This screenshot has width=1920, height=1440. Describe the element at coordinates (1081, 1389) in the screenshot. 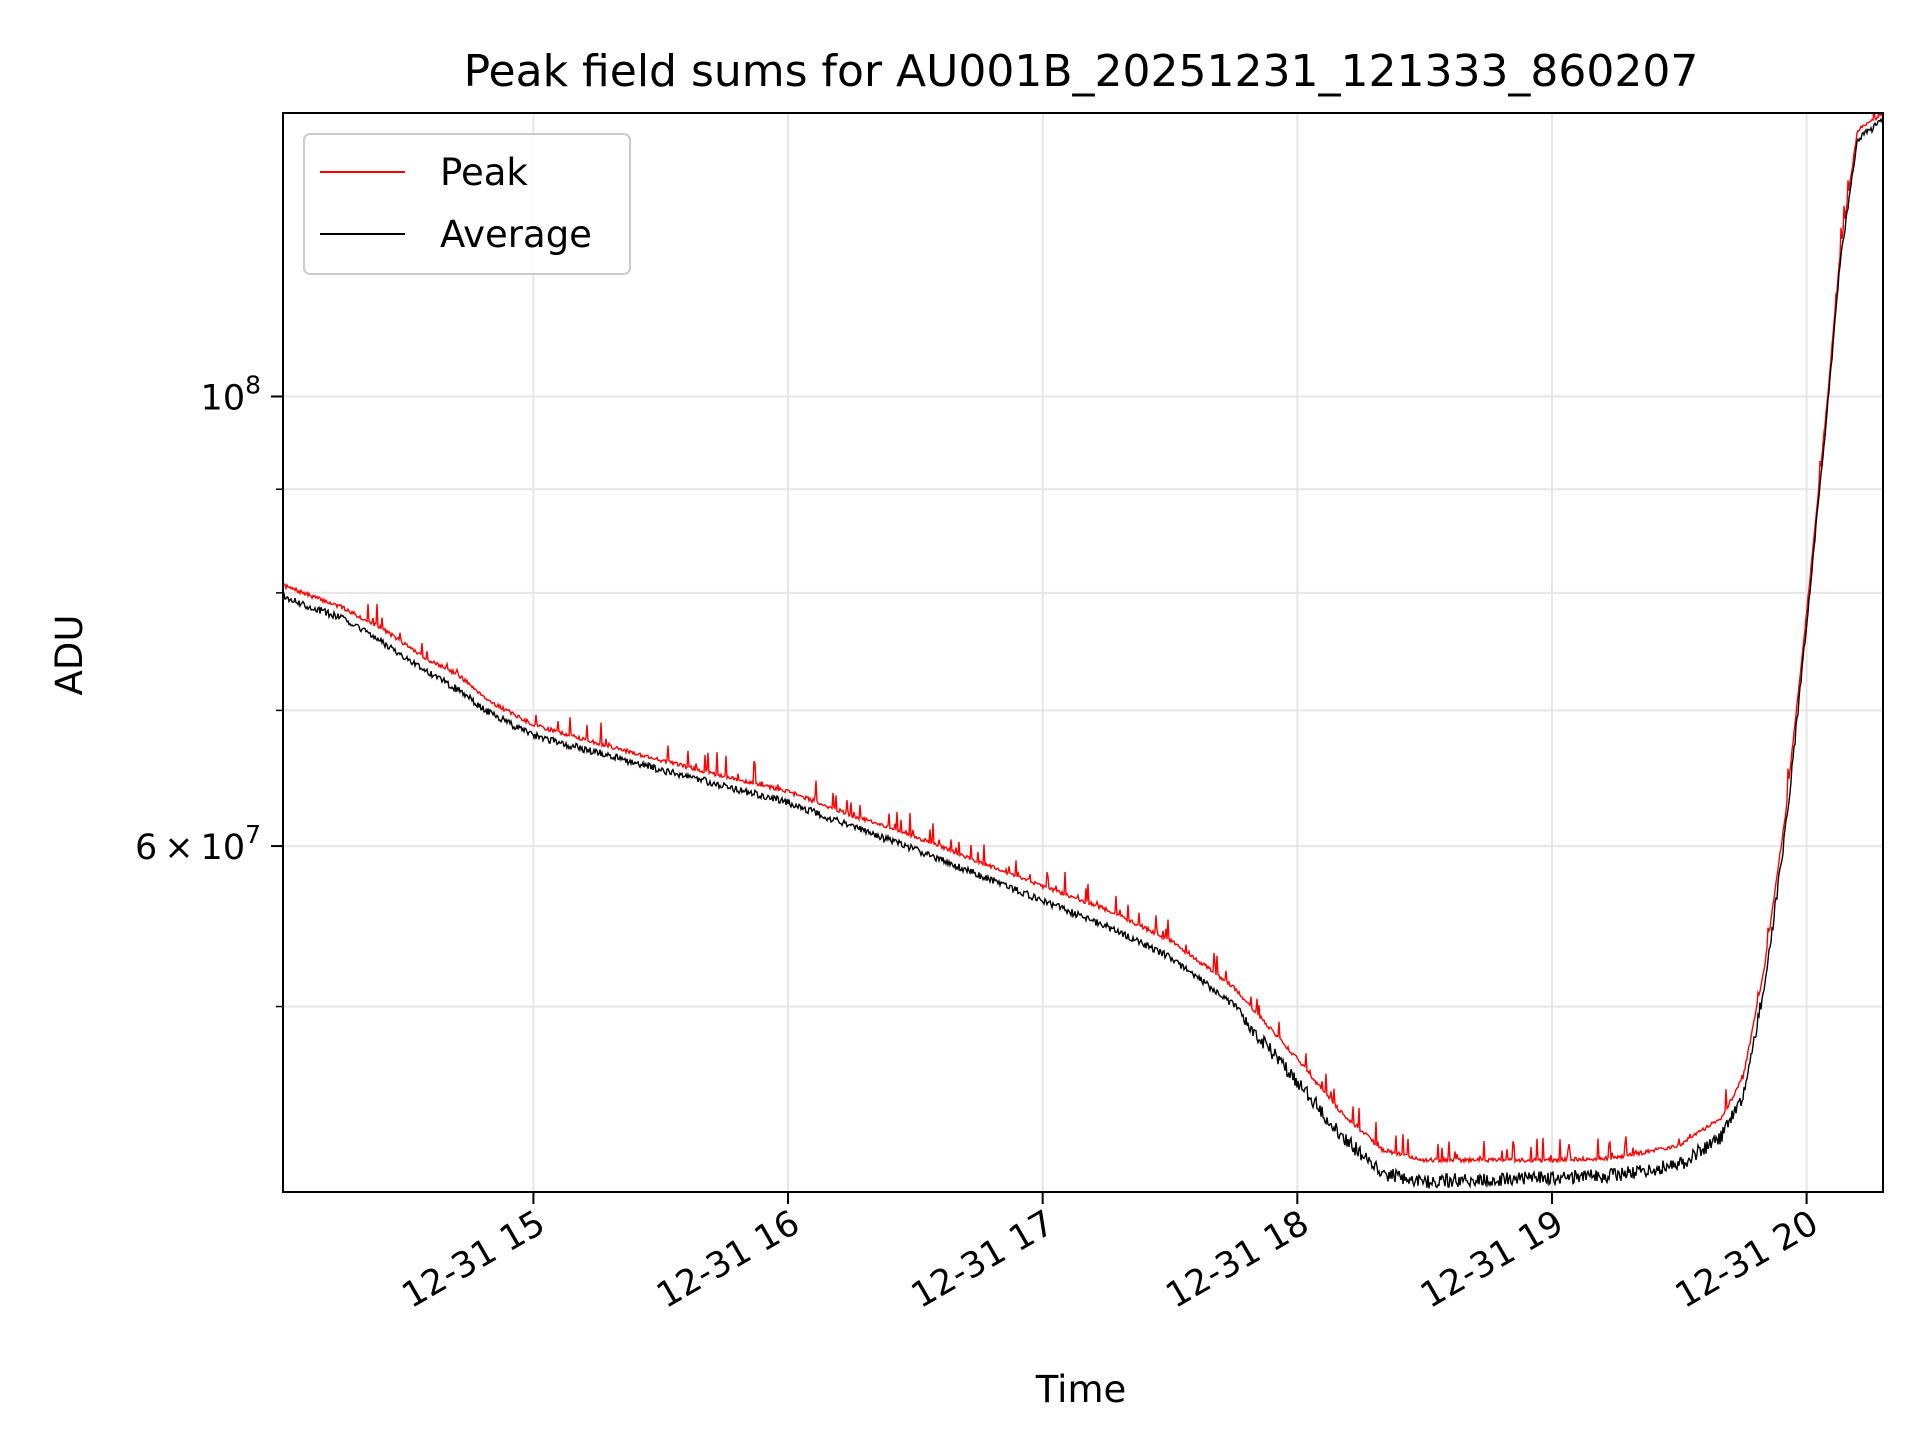

I see `x-axis-label: Time` at that location.